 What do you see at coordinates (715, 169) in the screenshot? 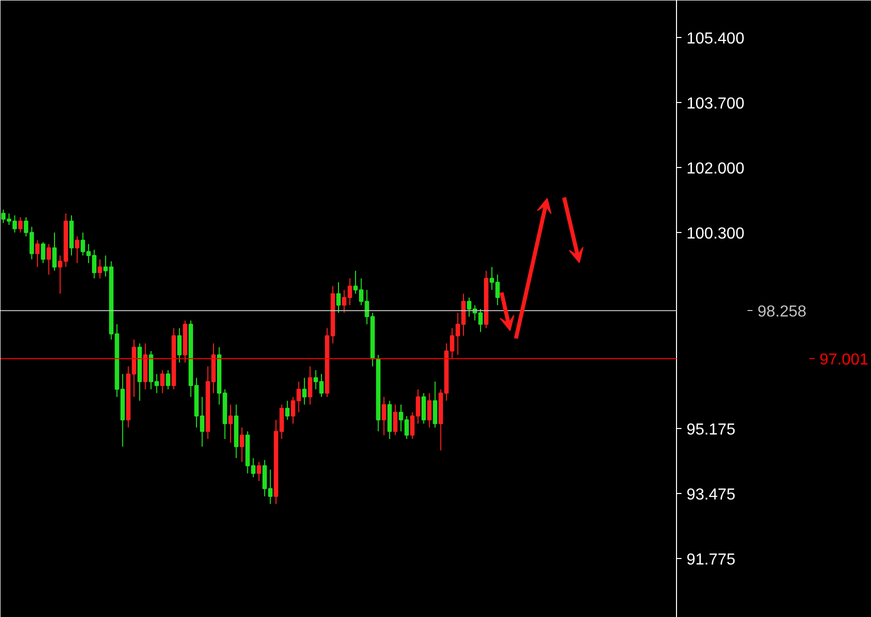
I see `y-tick-label: 102.000` at bounding box center [715, 169].